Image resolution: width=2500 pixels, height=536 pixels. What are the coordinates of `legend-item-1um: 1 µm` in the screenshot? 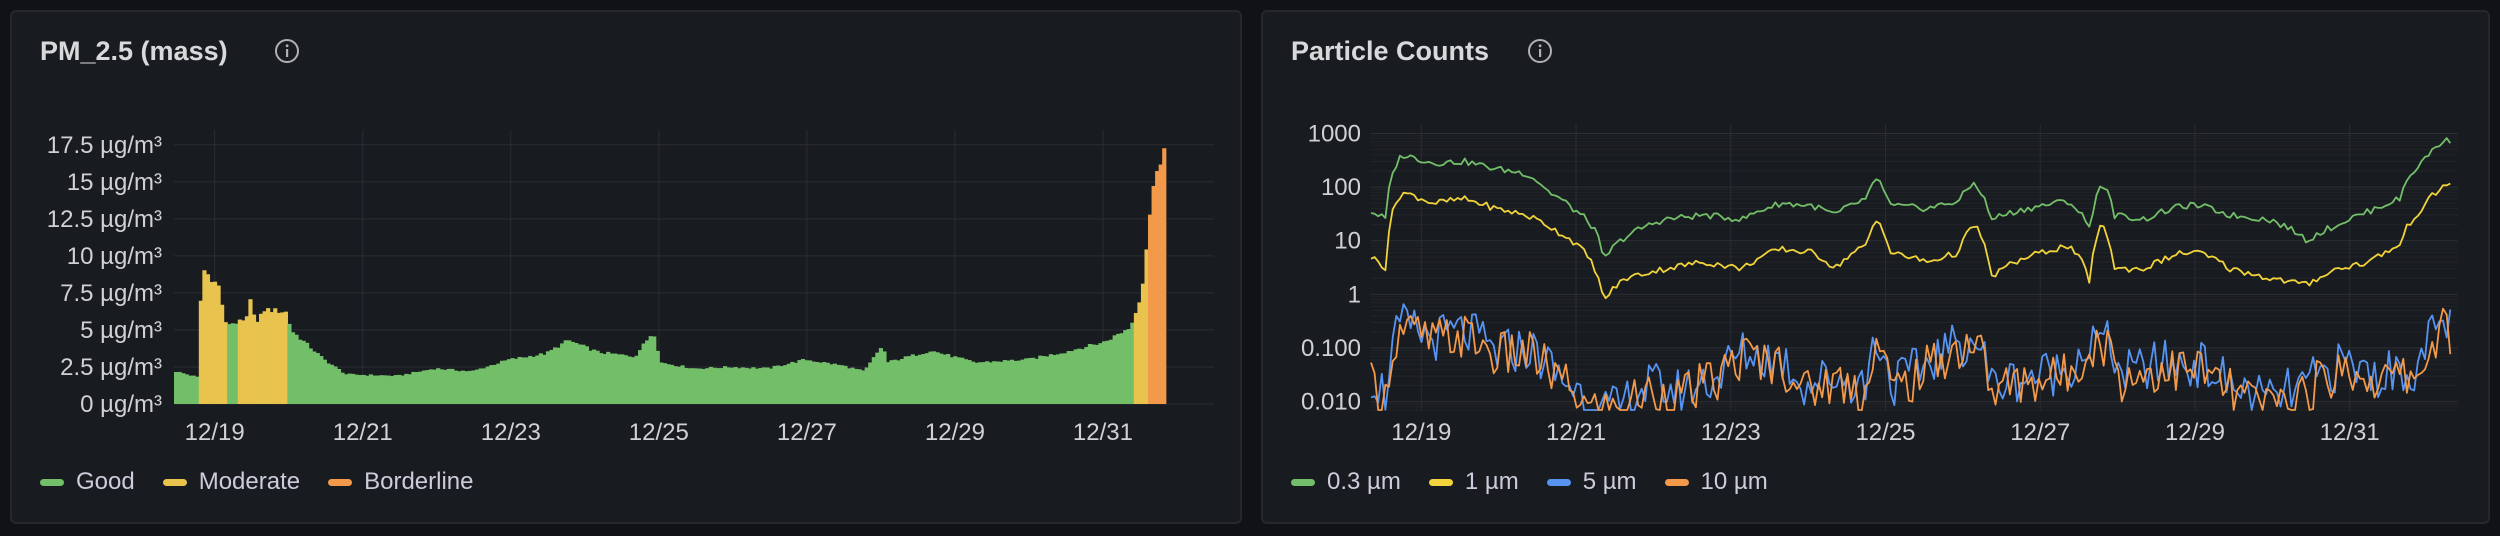 It's located at (1473, 482).